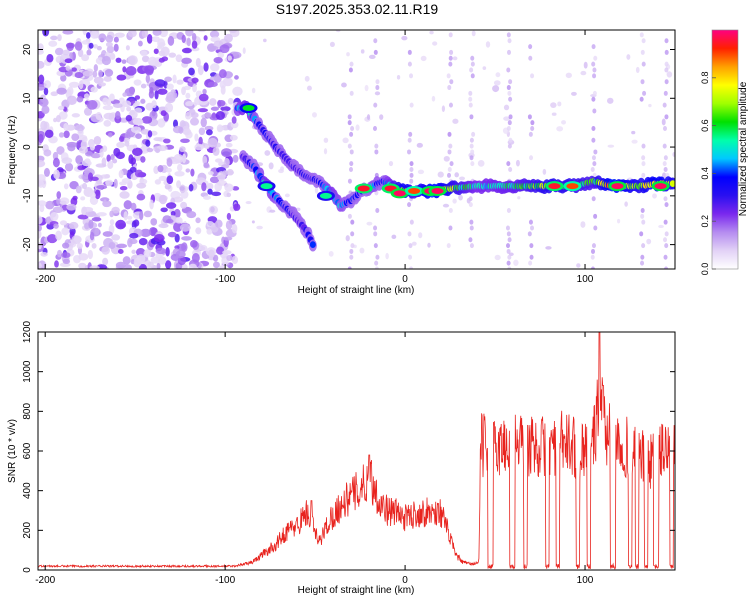 The height and width of the screenshot is (600, 750). I want to click on figure-title: S197.2025.353.02.11.R19, so click(357, 9).